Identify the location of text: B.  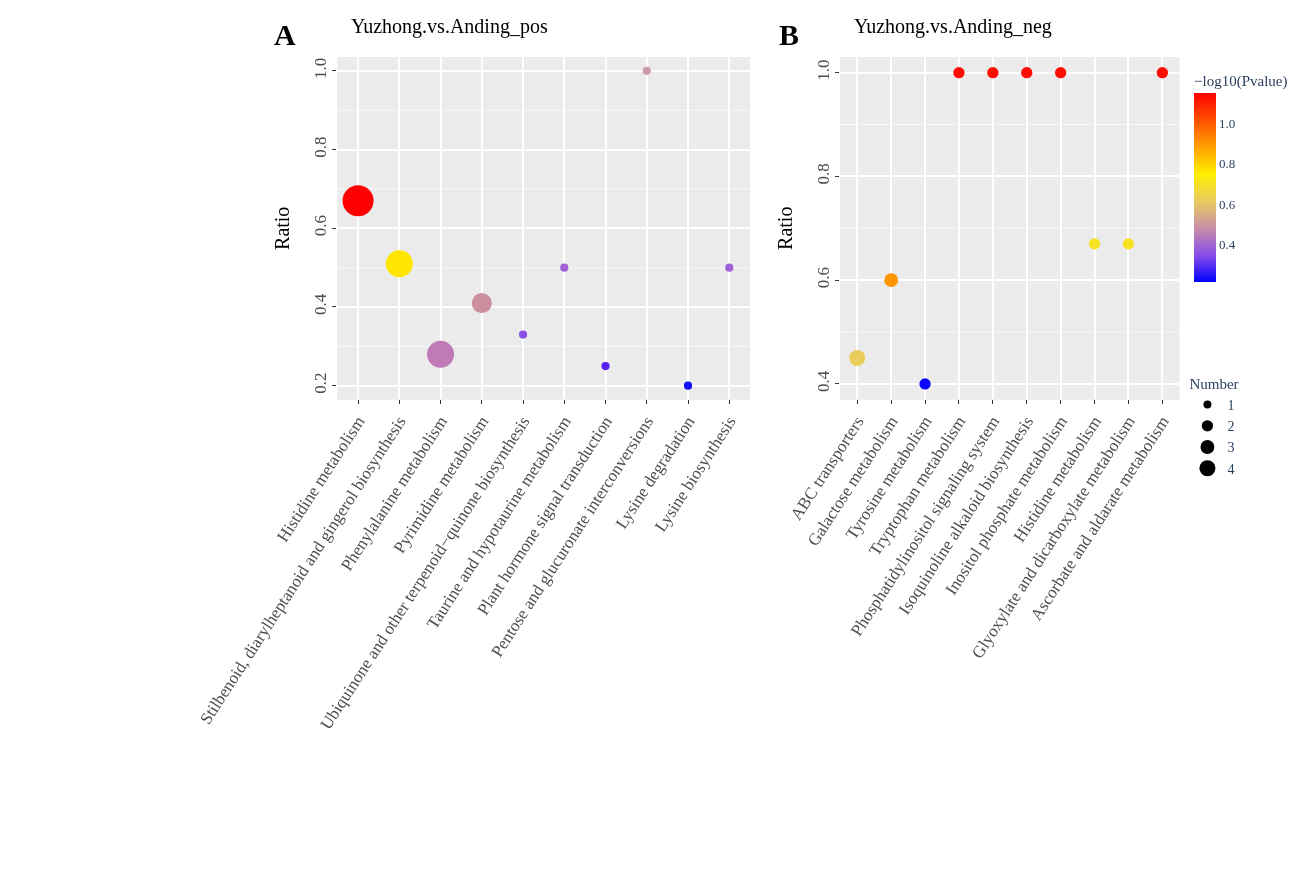
(789, 34).